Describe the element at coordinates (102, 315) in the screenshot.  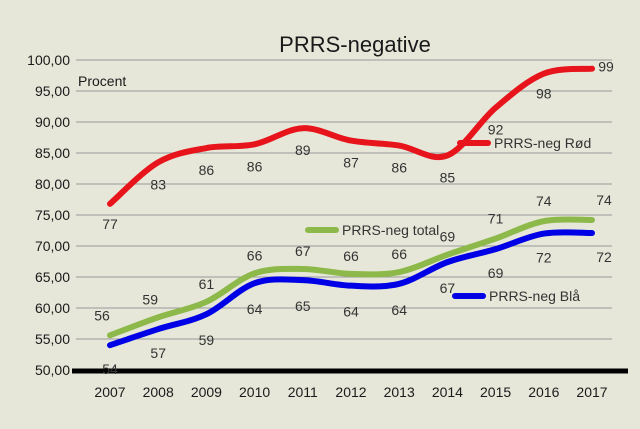
I see `total-data-label: 56` at that location.